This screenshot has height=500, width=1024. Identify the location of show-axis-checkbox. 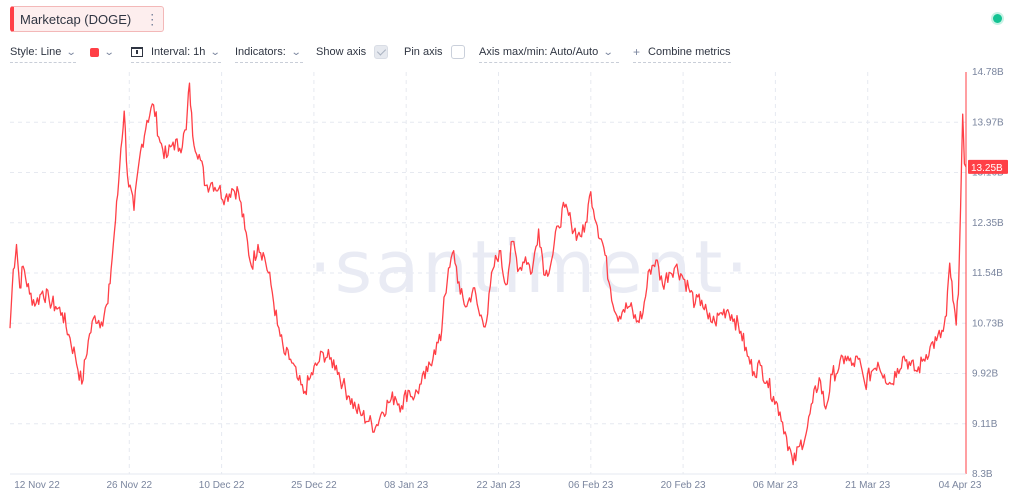
(381, 52).